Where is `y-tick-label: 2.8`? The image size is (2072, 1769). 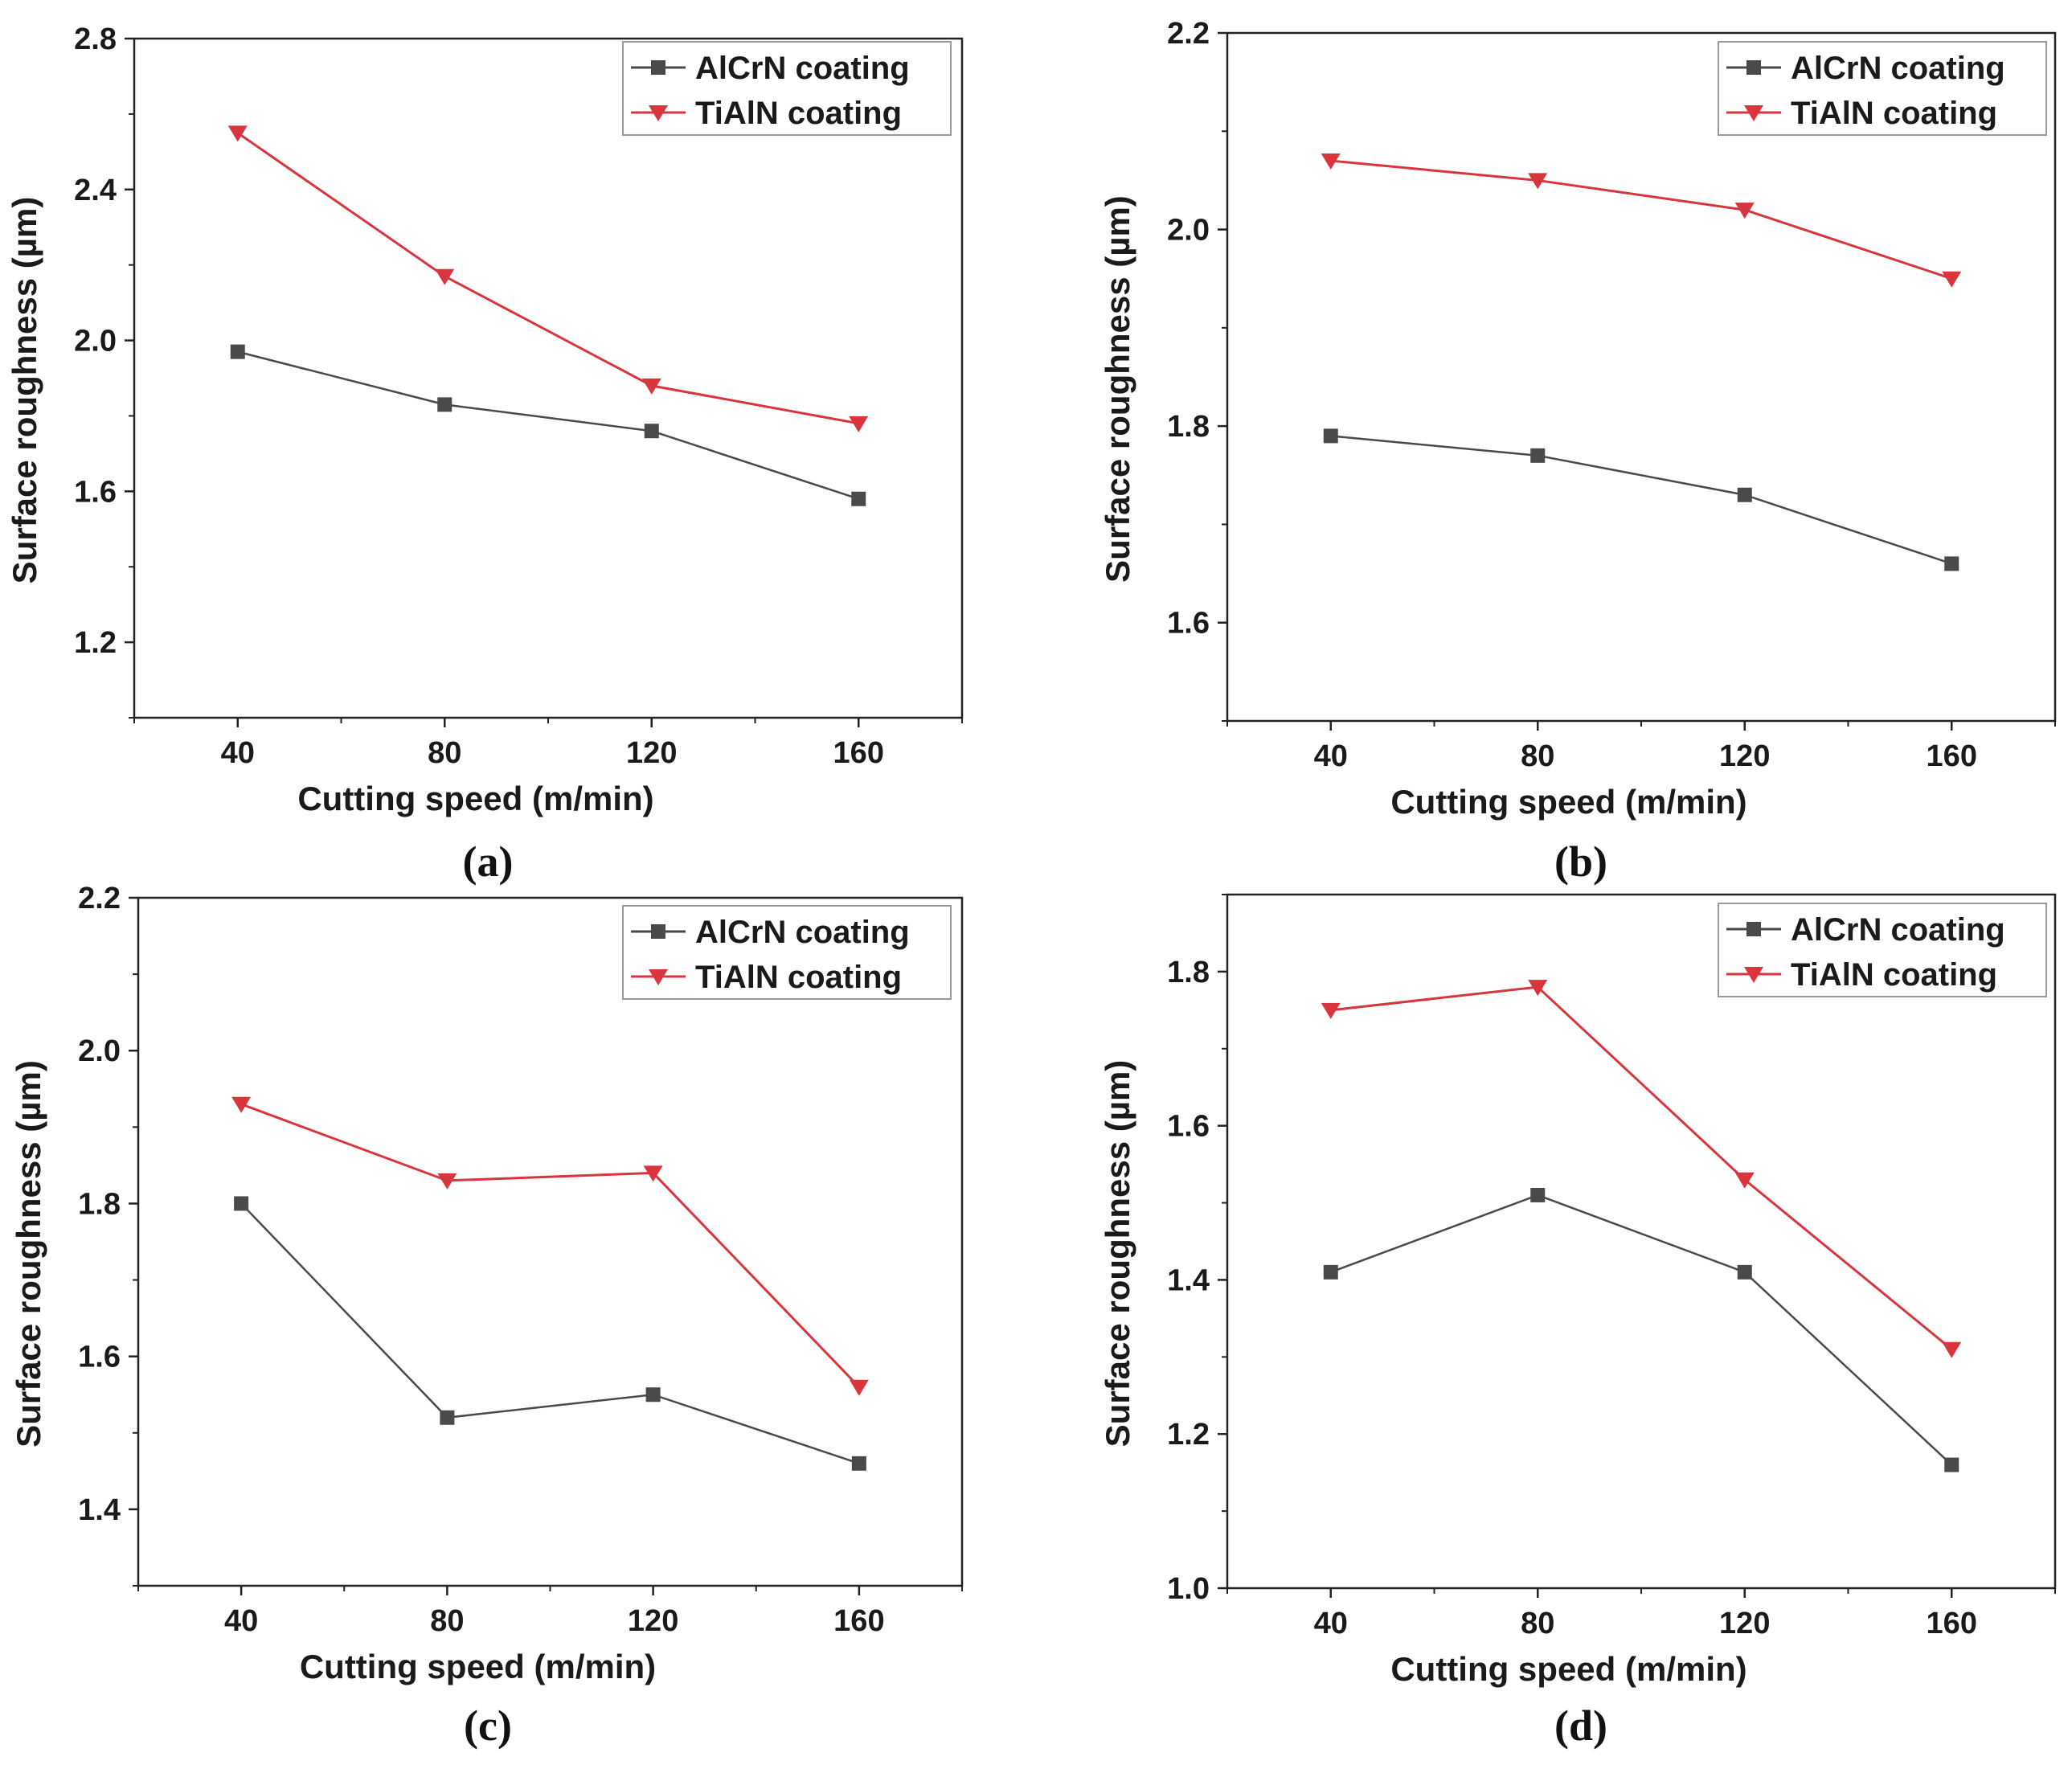
y-tick-label: 2.8 is located at coordinates (95, 39).